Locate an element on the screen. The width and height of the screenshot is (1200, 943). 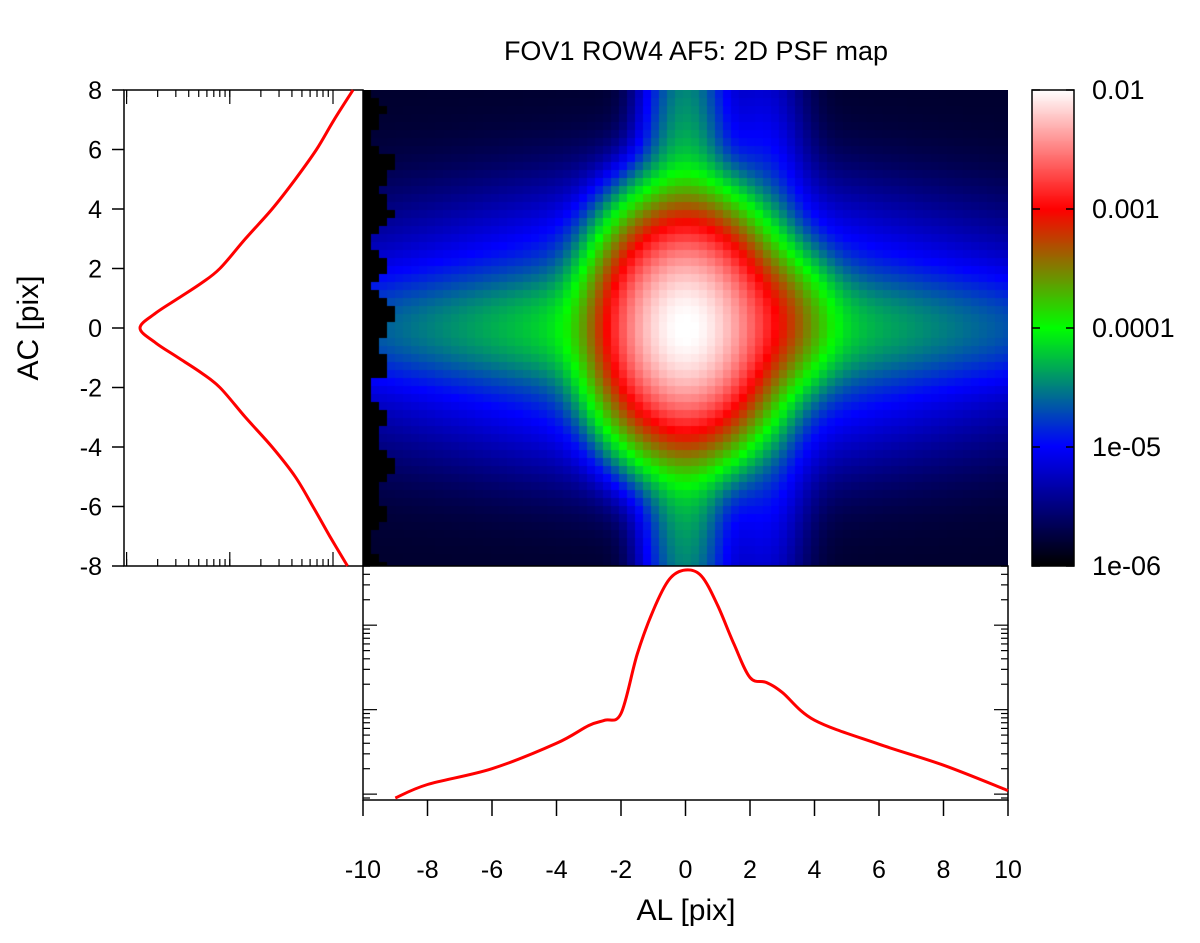
ac-profile-curve is located at coordinates (246, 328).